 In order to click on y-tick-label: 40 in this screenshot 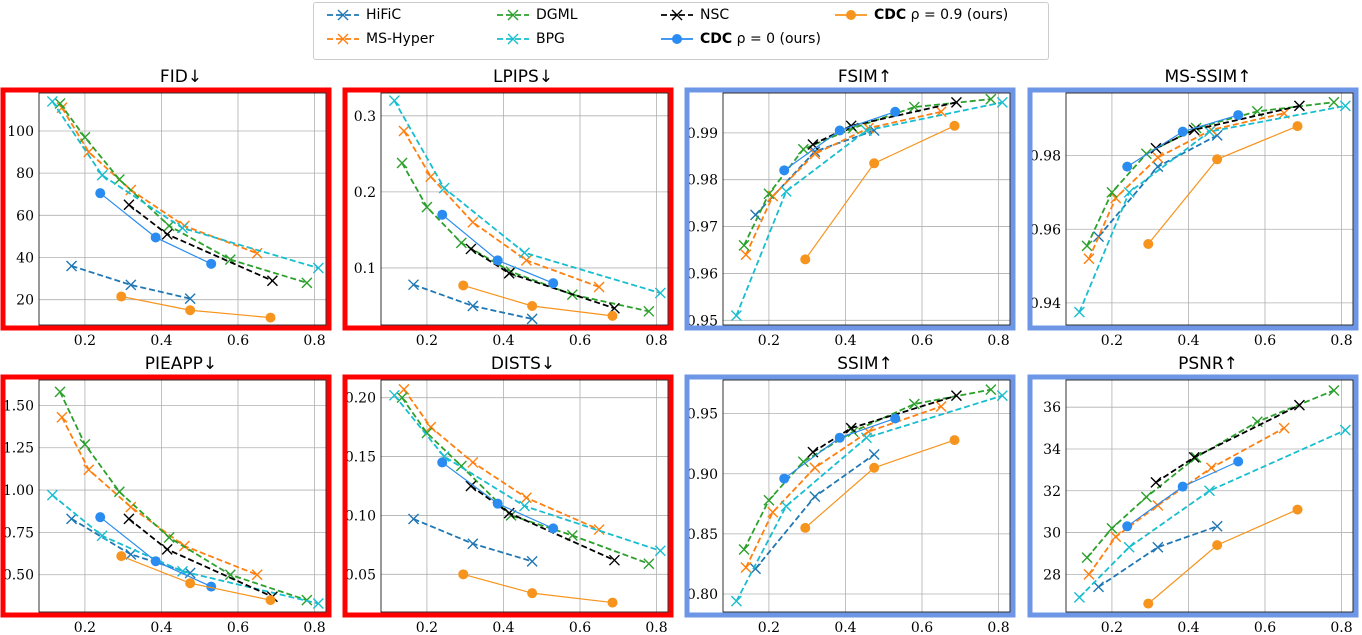, I will do `click(25, 259)`.